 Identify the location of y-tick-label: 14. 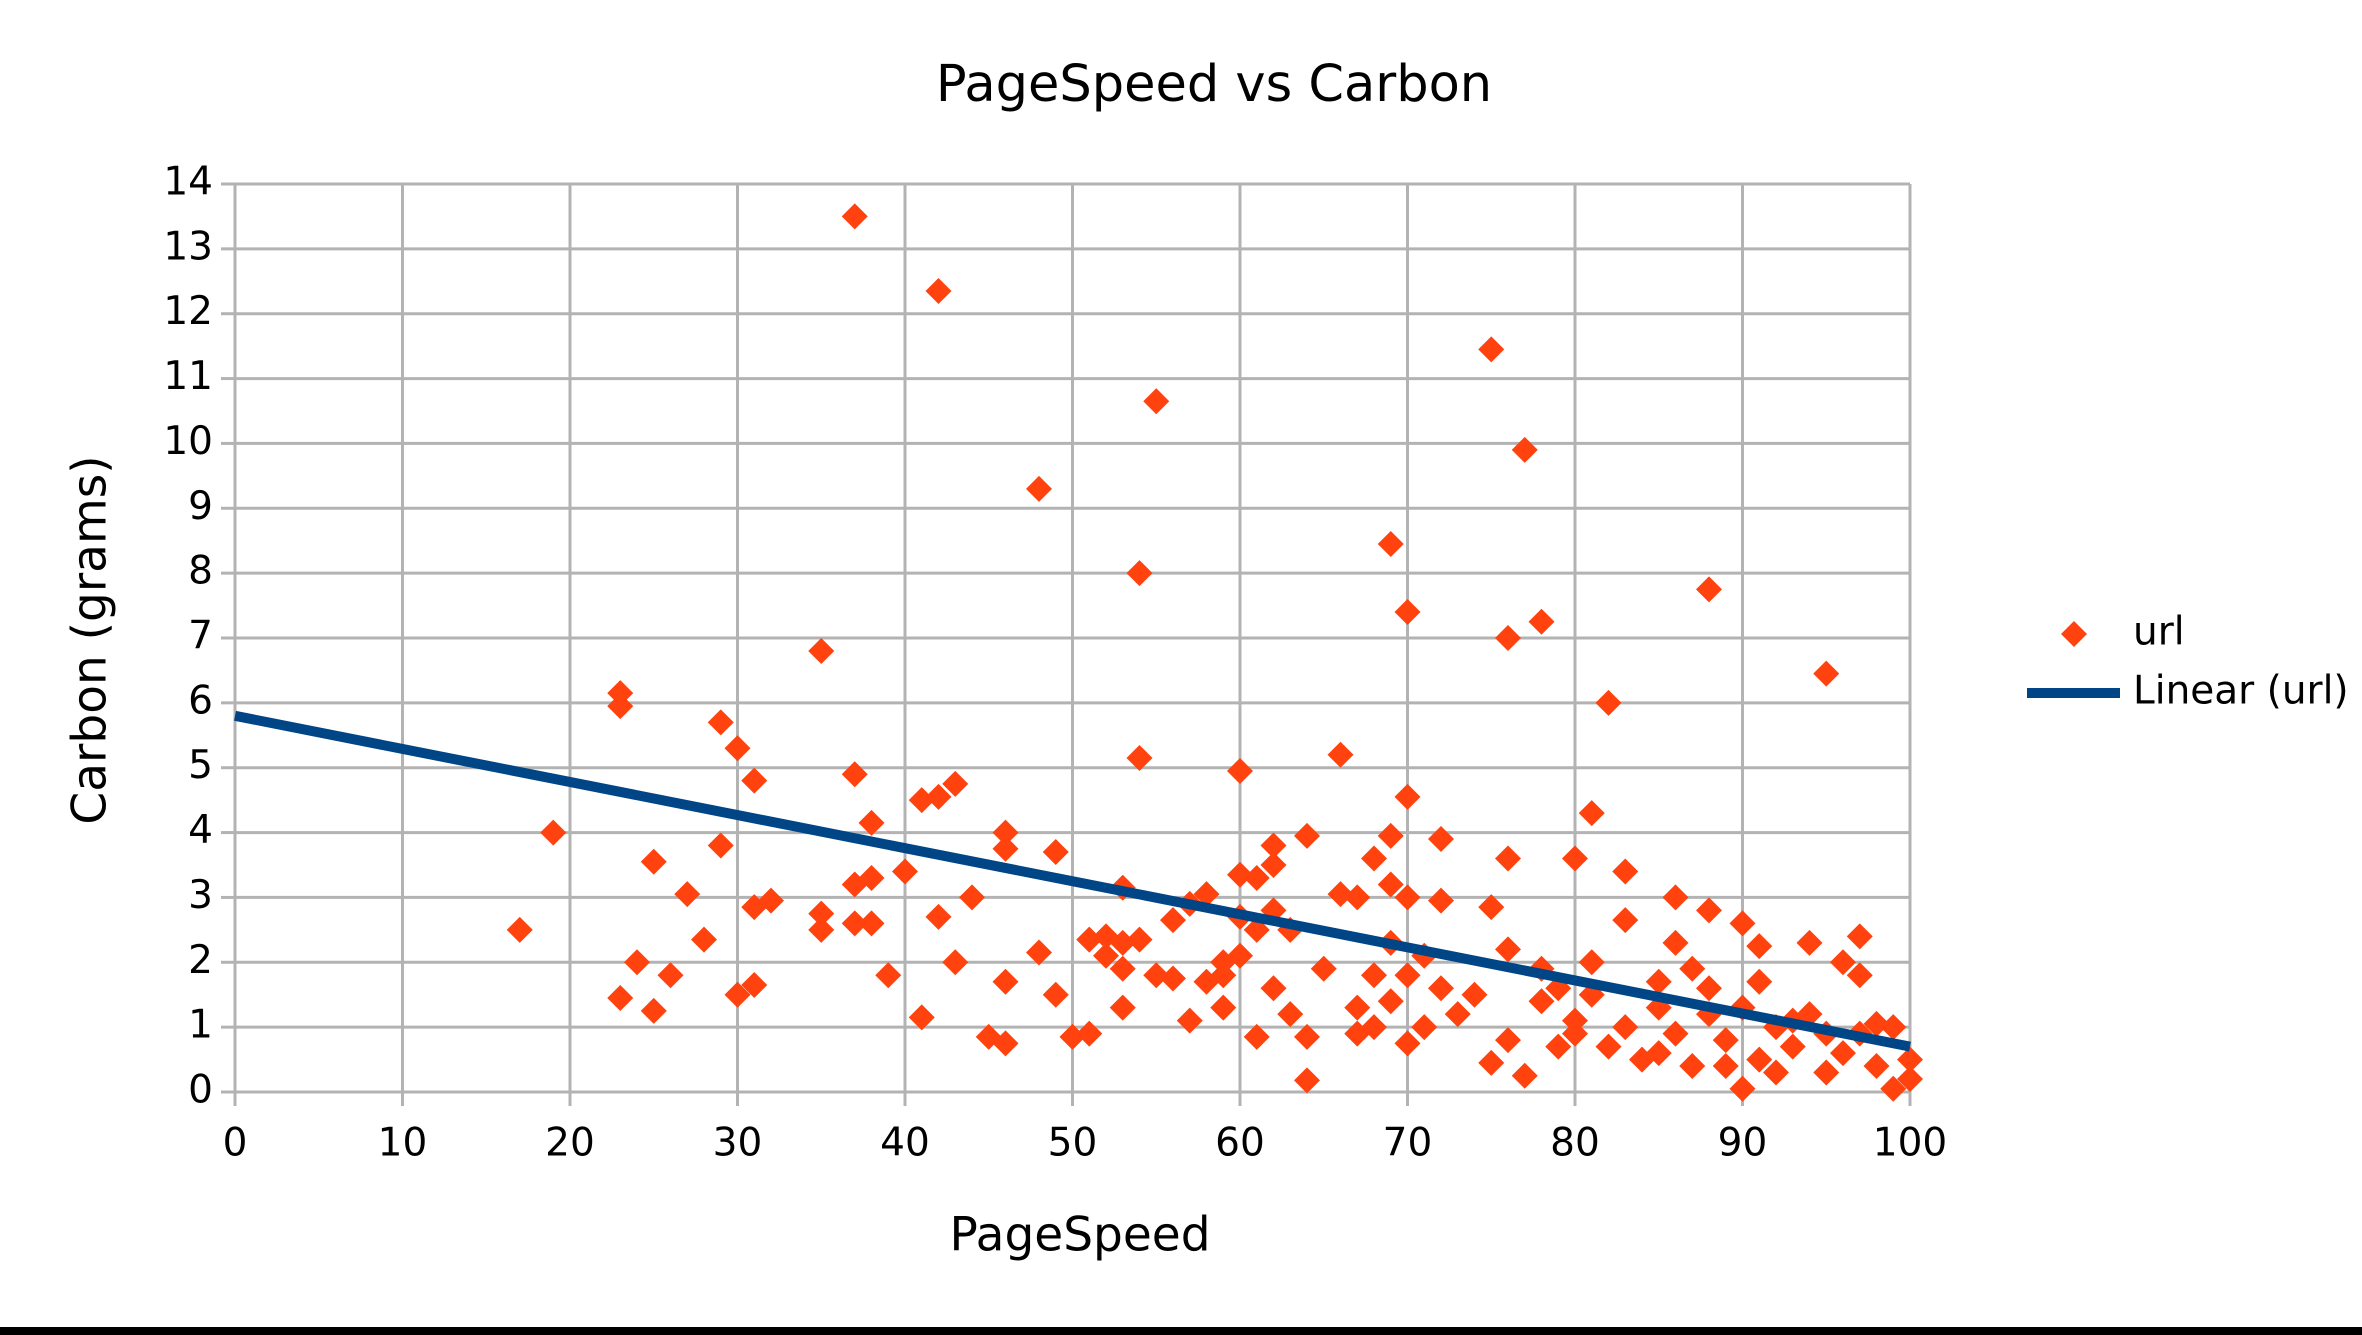
(188, 182).